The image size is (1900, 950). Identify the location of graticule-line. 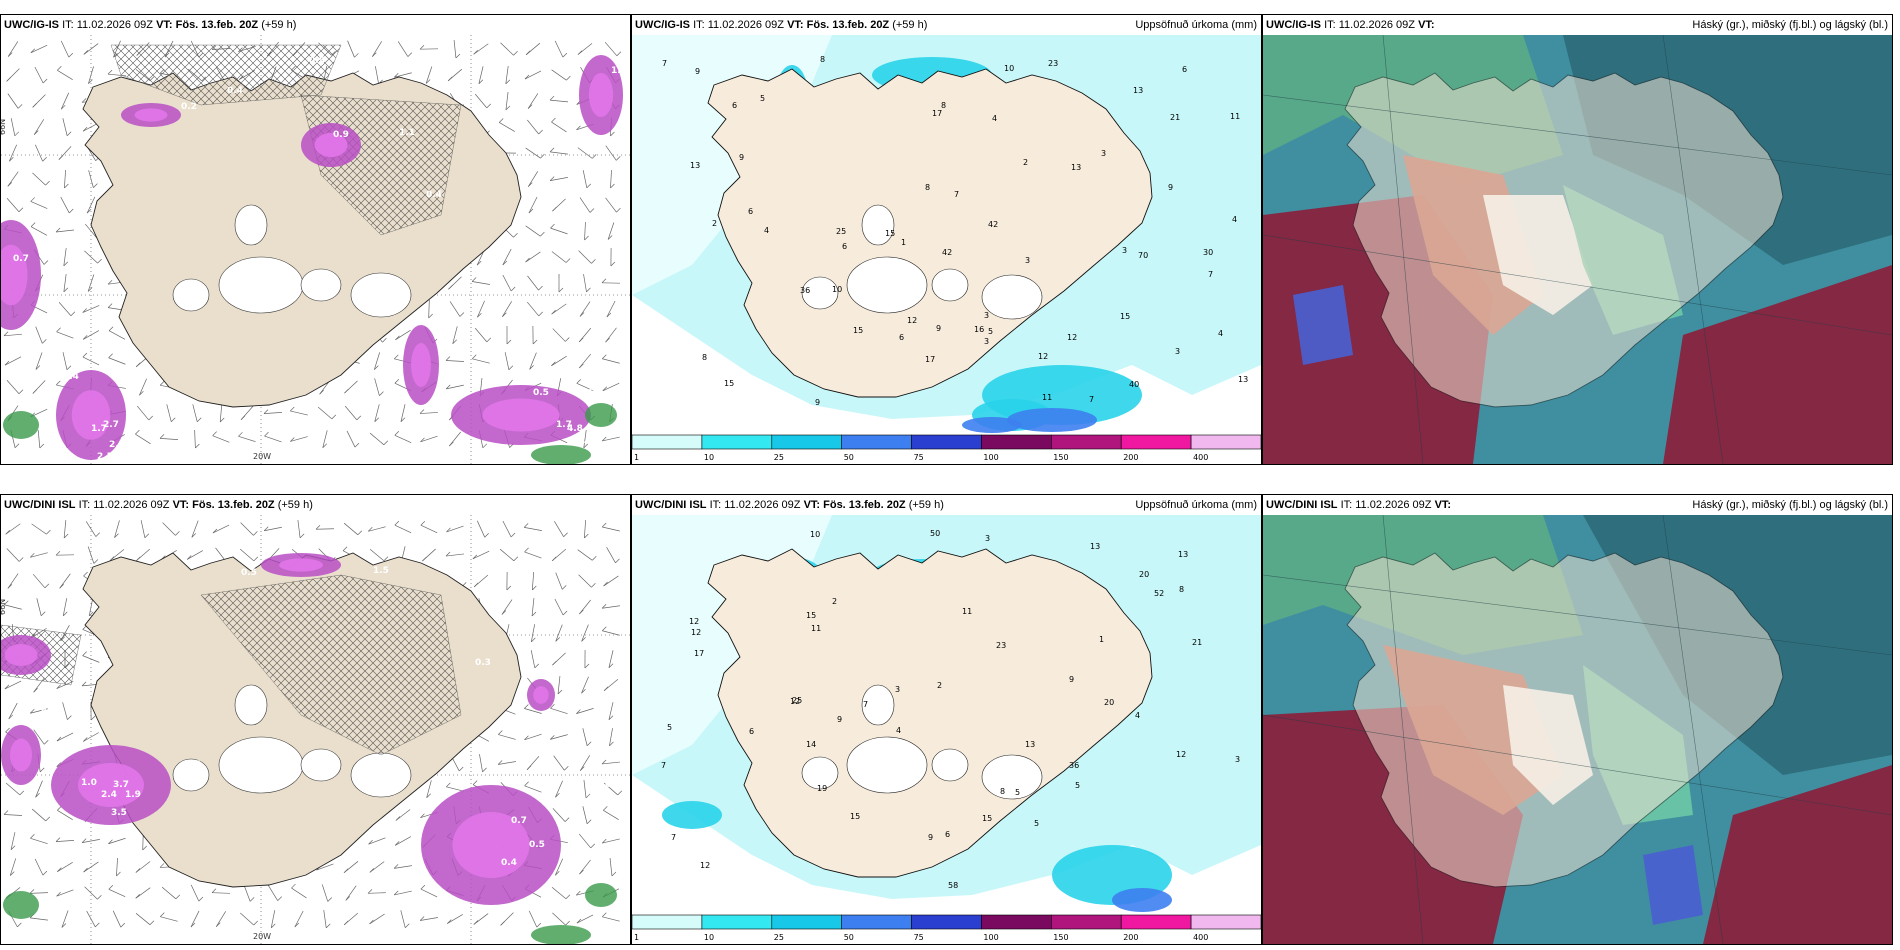
(1693, 729).